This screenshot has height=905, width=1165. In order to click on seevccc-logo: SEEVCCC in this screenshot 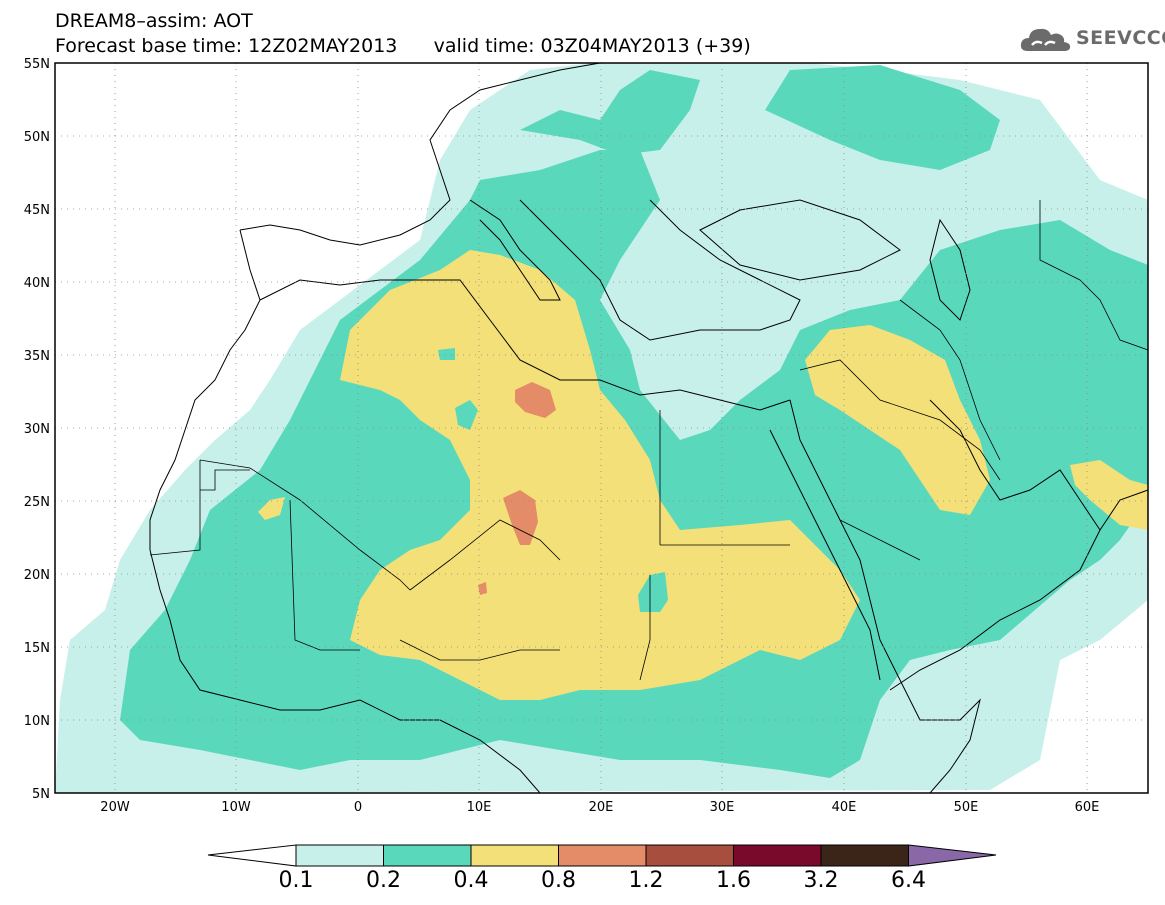, I will do `click(1091, 39)`.